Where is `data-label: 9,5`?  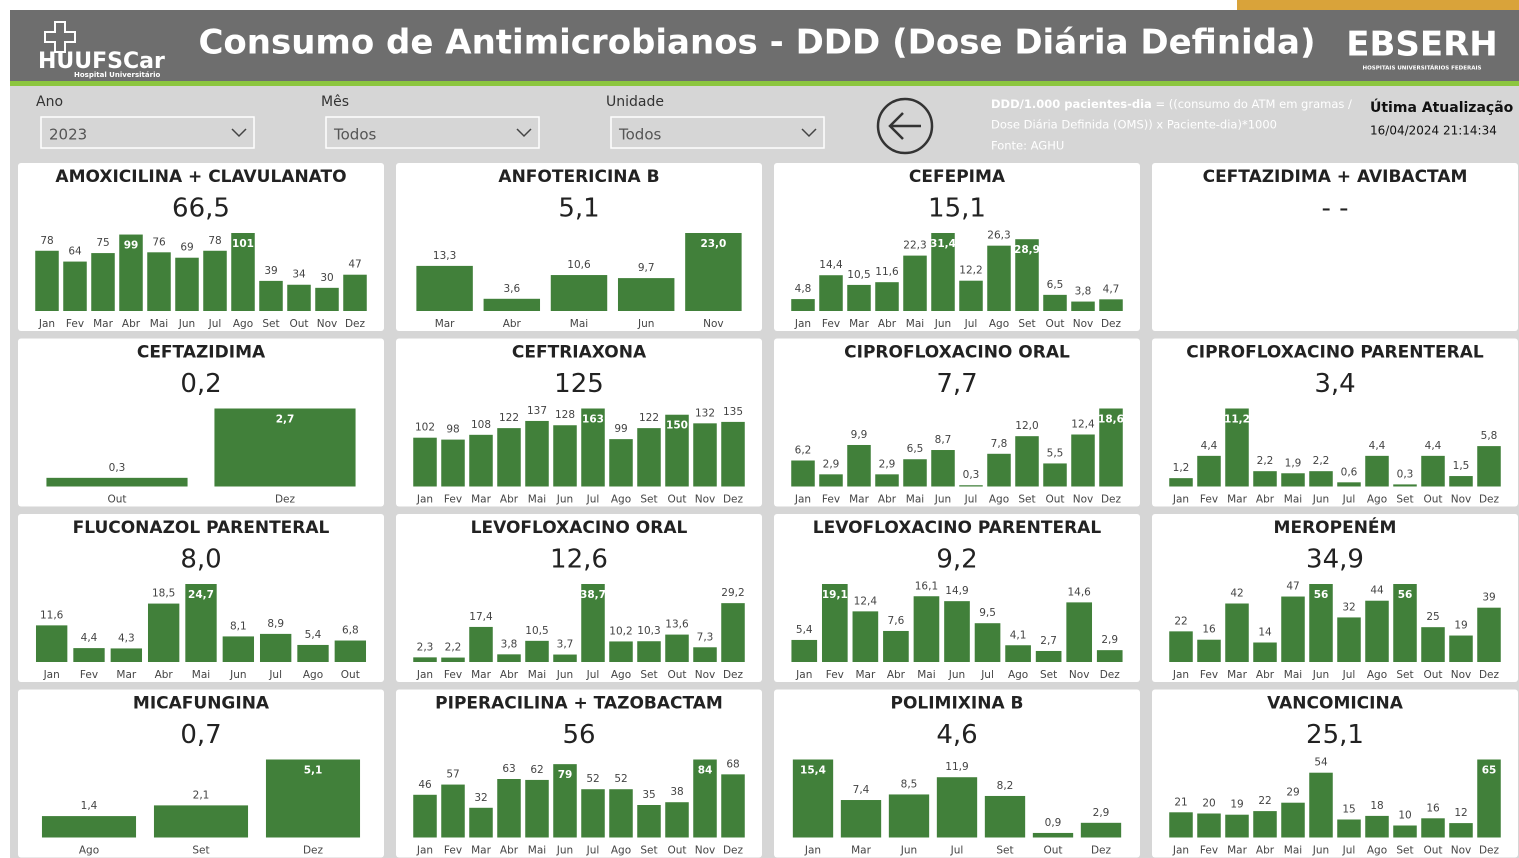
data-label: 9,5 is located at coordinates (987, 613).